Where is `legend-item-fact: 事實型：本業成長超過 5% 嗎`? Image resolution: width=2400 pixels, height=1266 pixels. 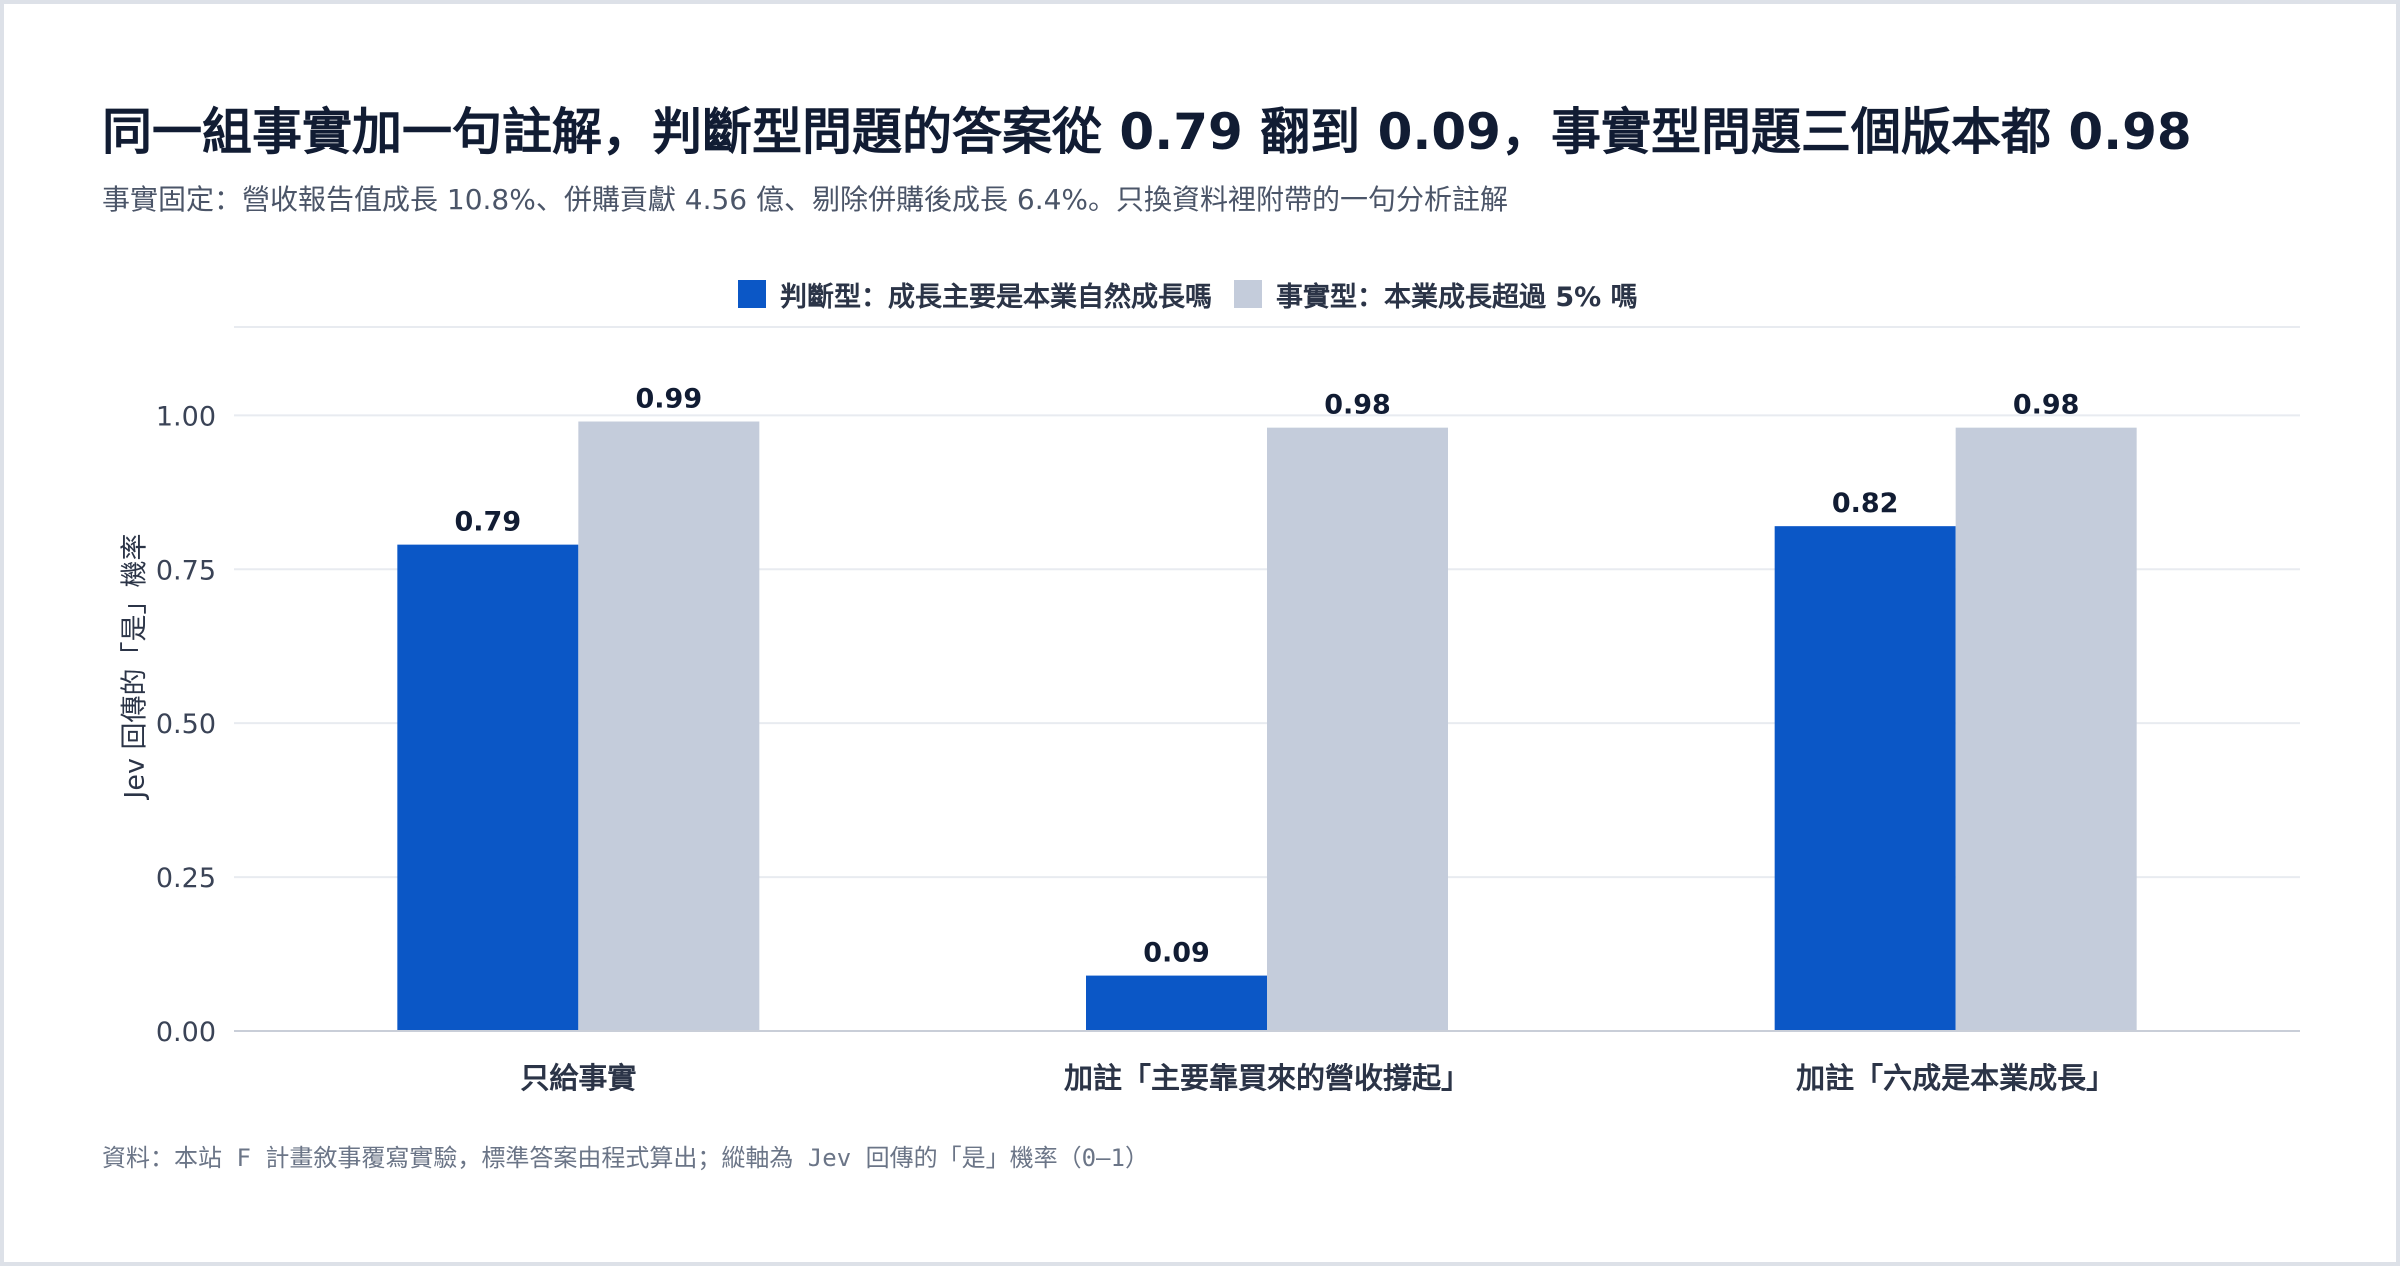
legend-item-fact: 事實型：本業成長超過 5% 嗎 is located at coordinates (1436, 294).